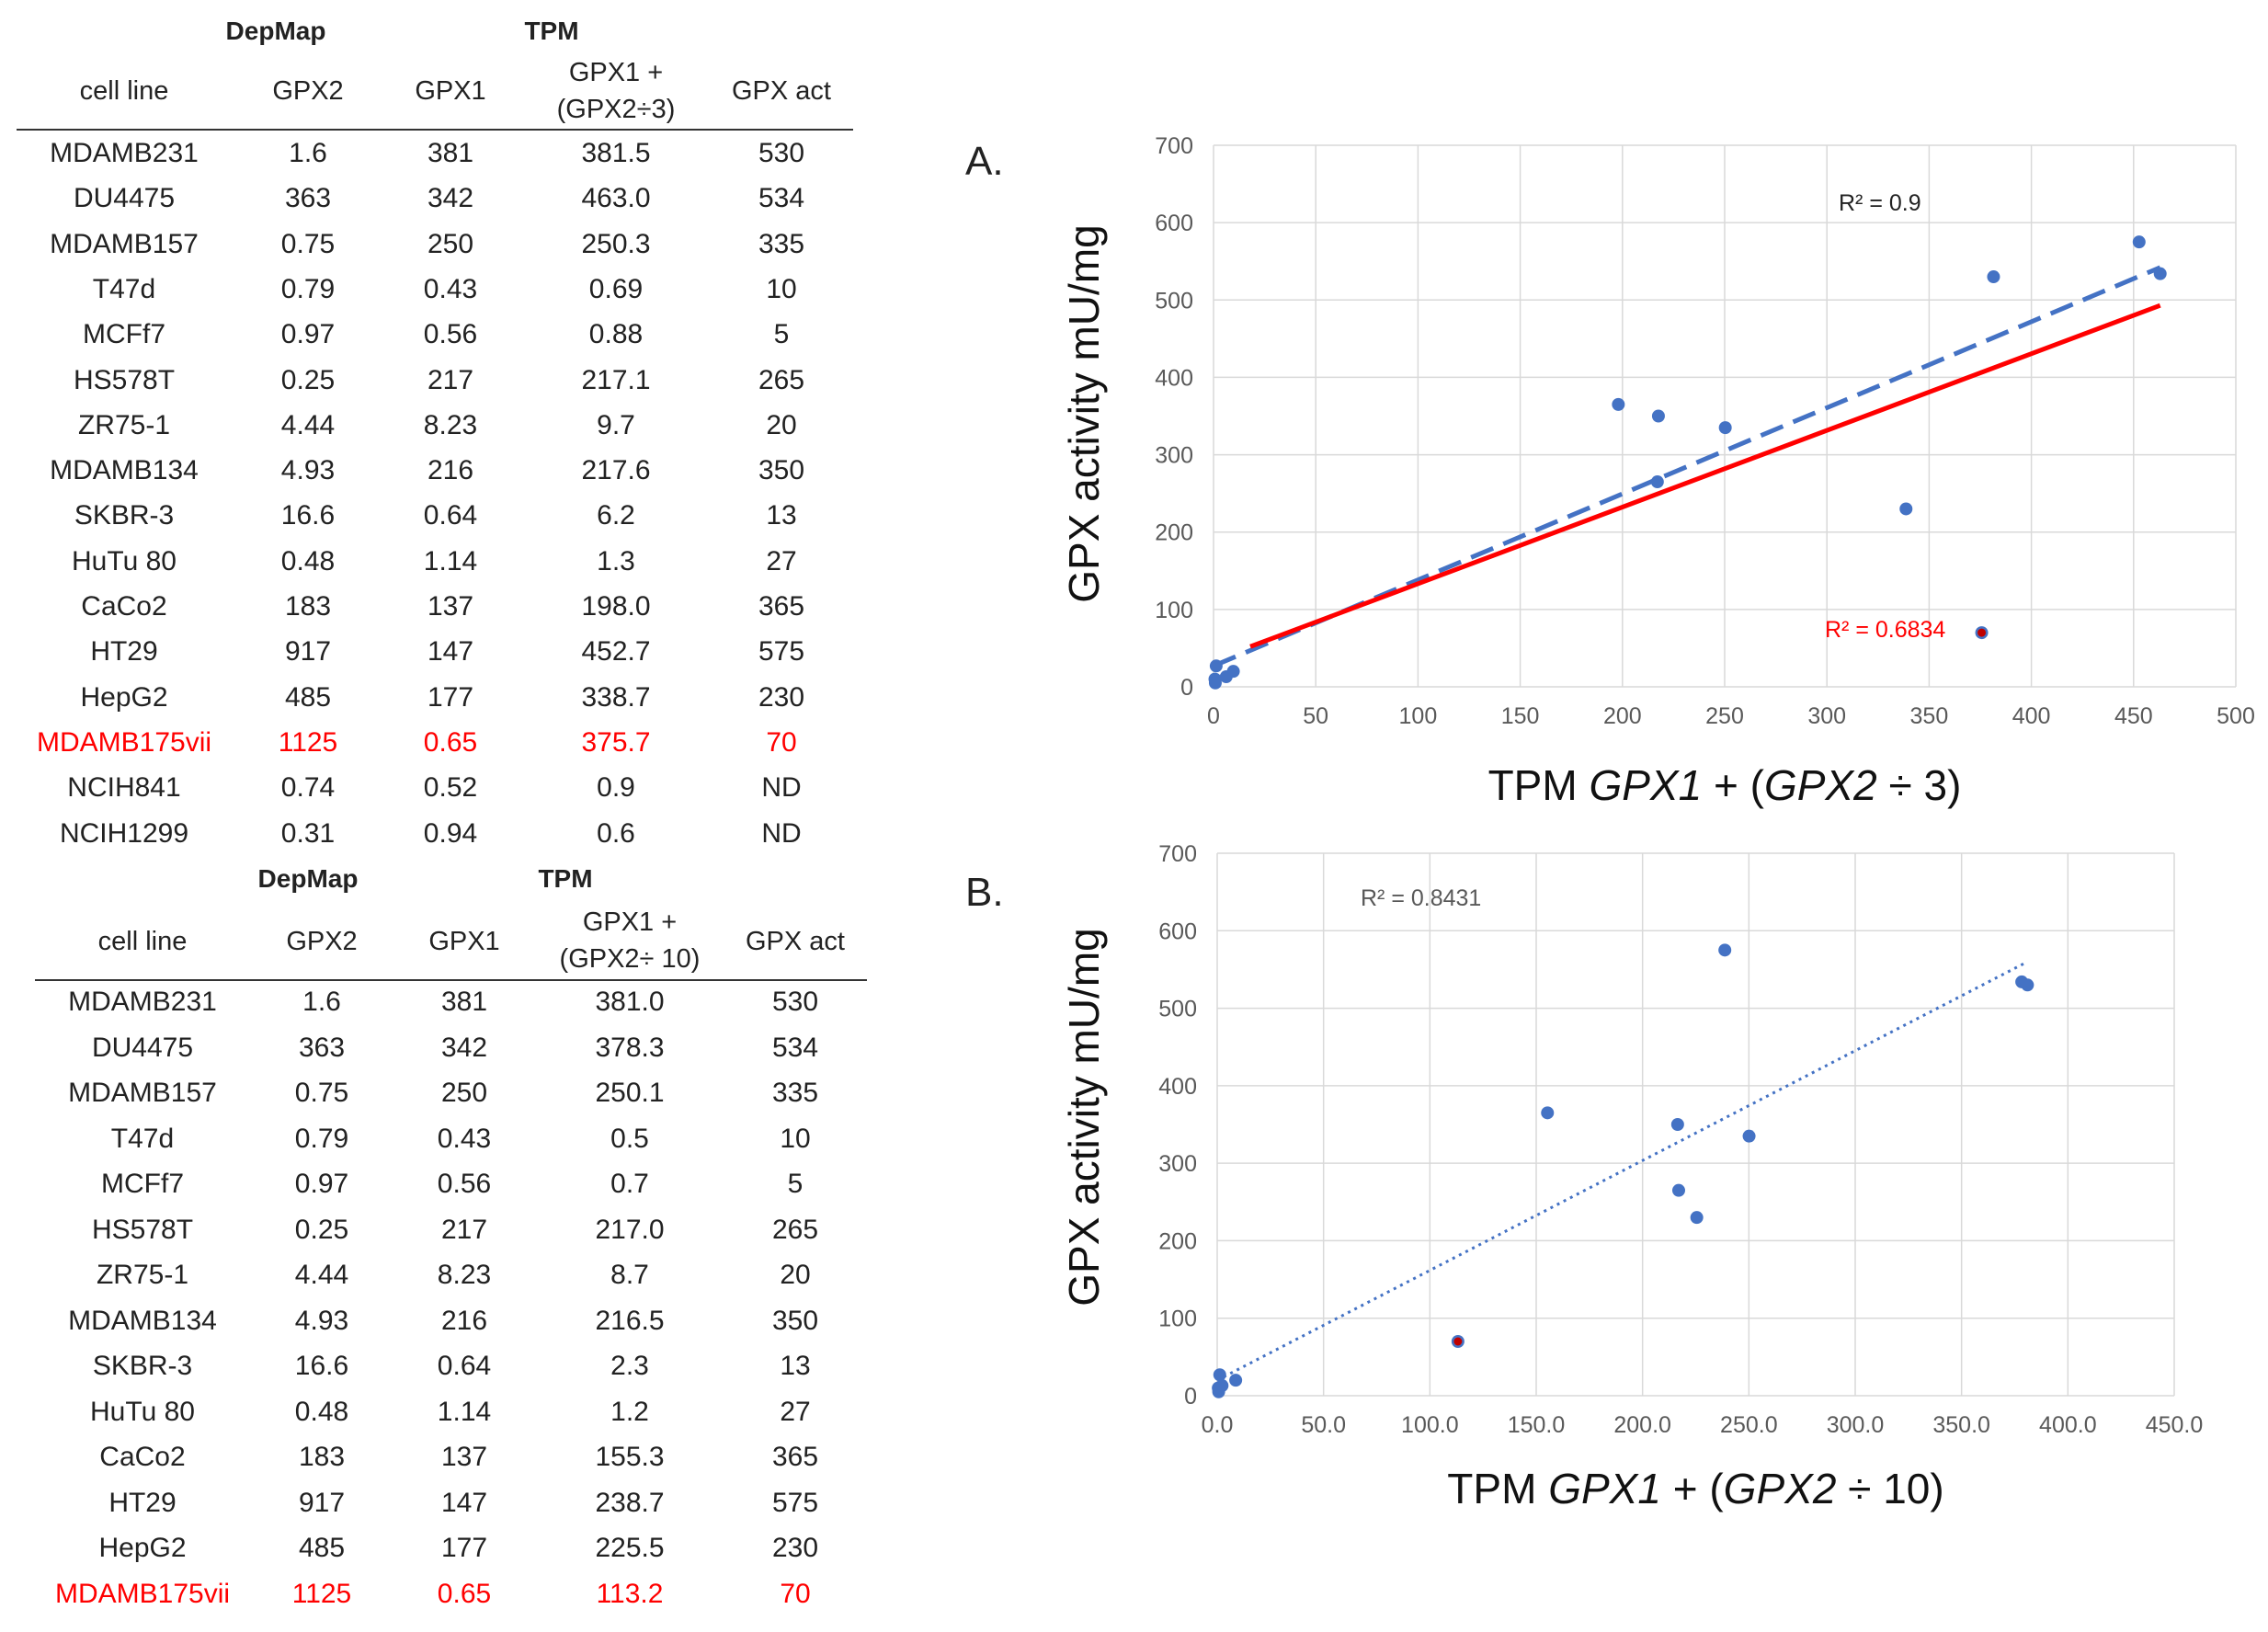  What do you see at coordinates (1645, 785) in the screenshot?
I see `x-axis-title-part: GPX1` at bounding box center [1645, 785].